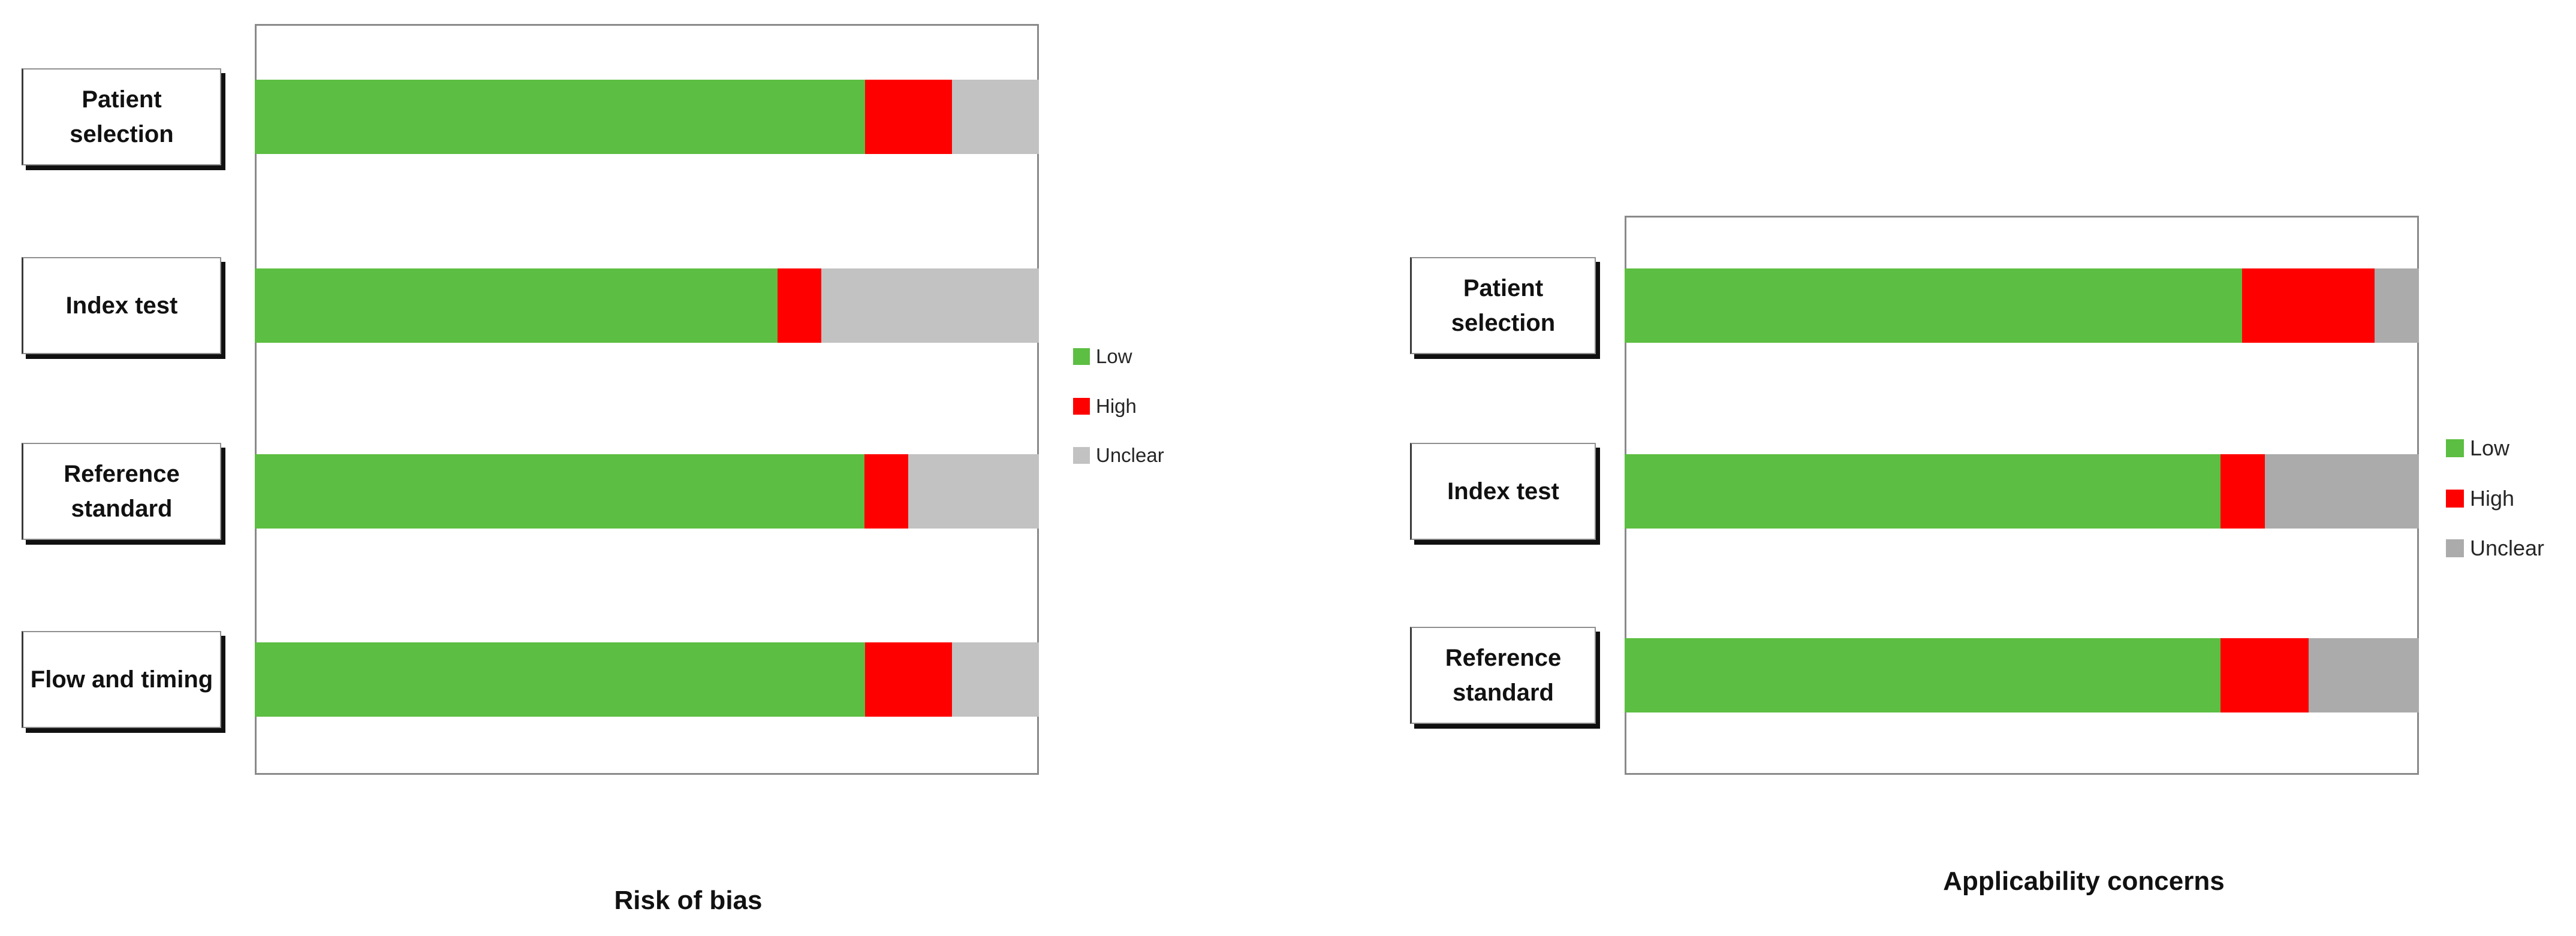 This screenshot has width=2576, height=936. I want to click on risk-of-bias-bar-index-test, so click(647, 306).